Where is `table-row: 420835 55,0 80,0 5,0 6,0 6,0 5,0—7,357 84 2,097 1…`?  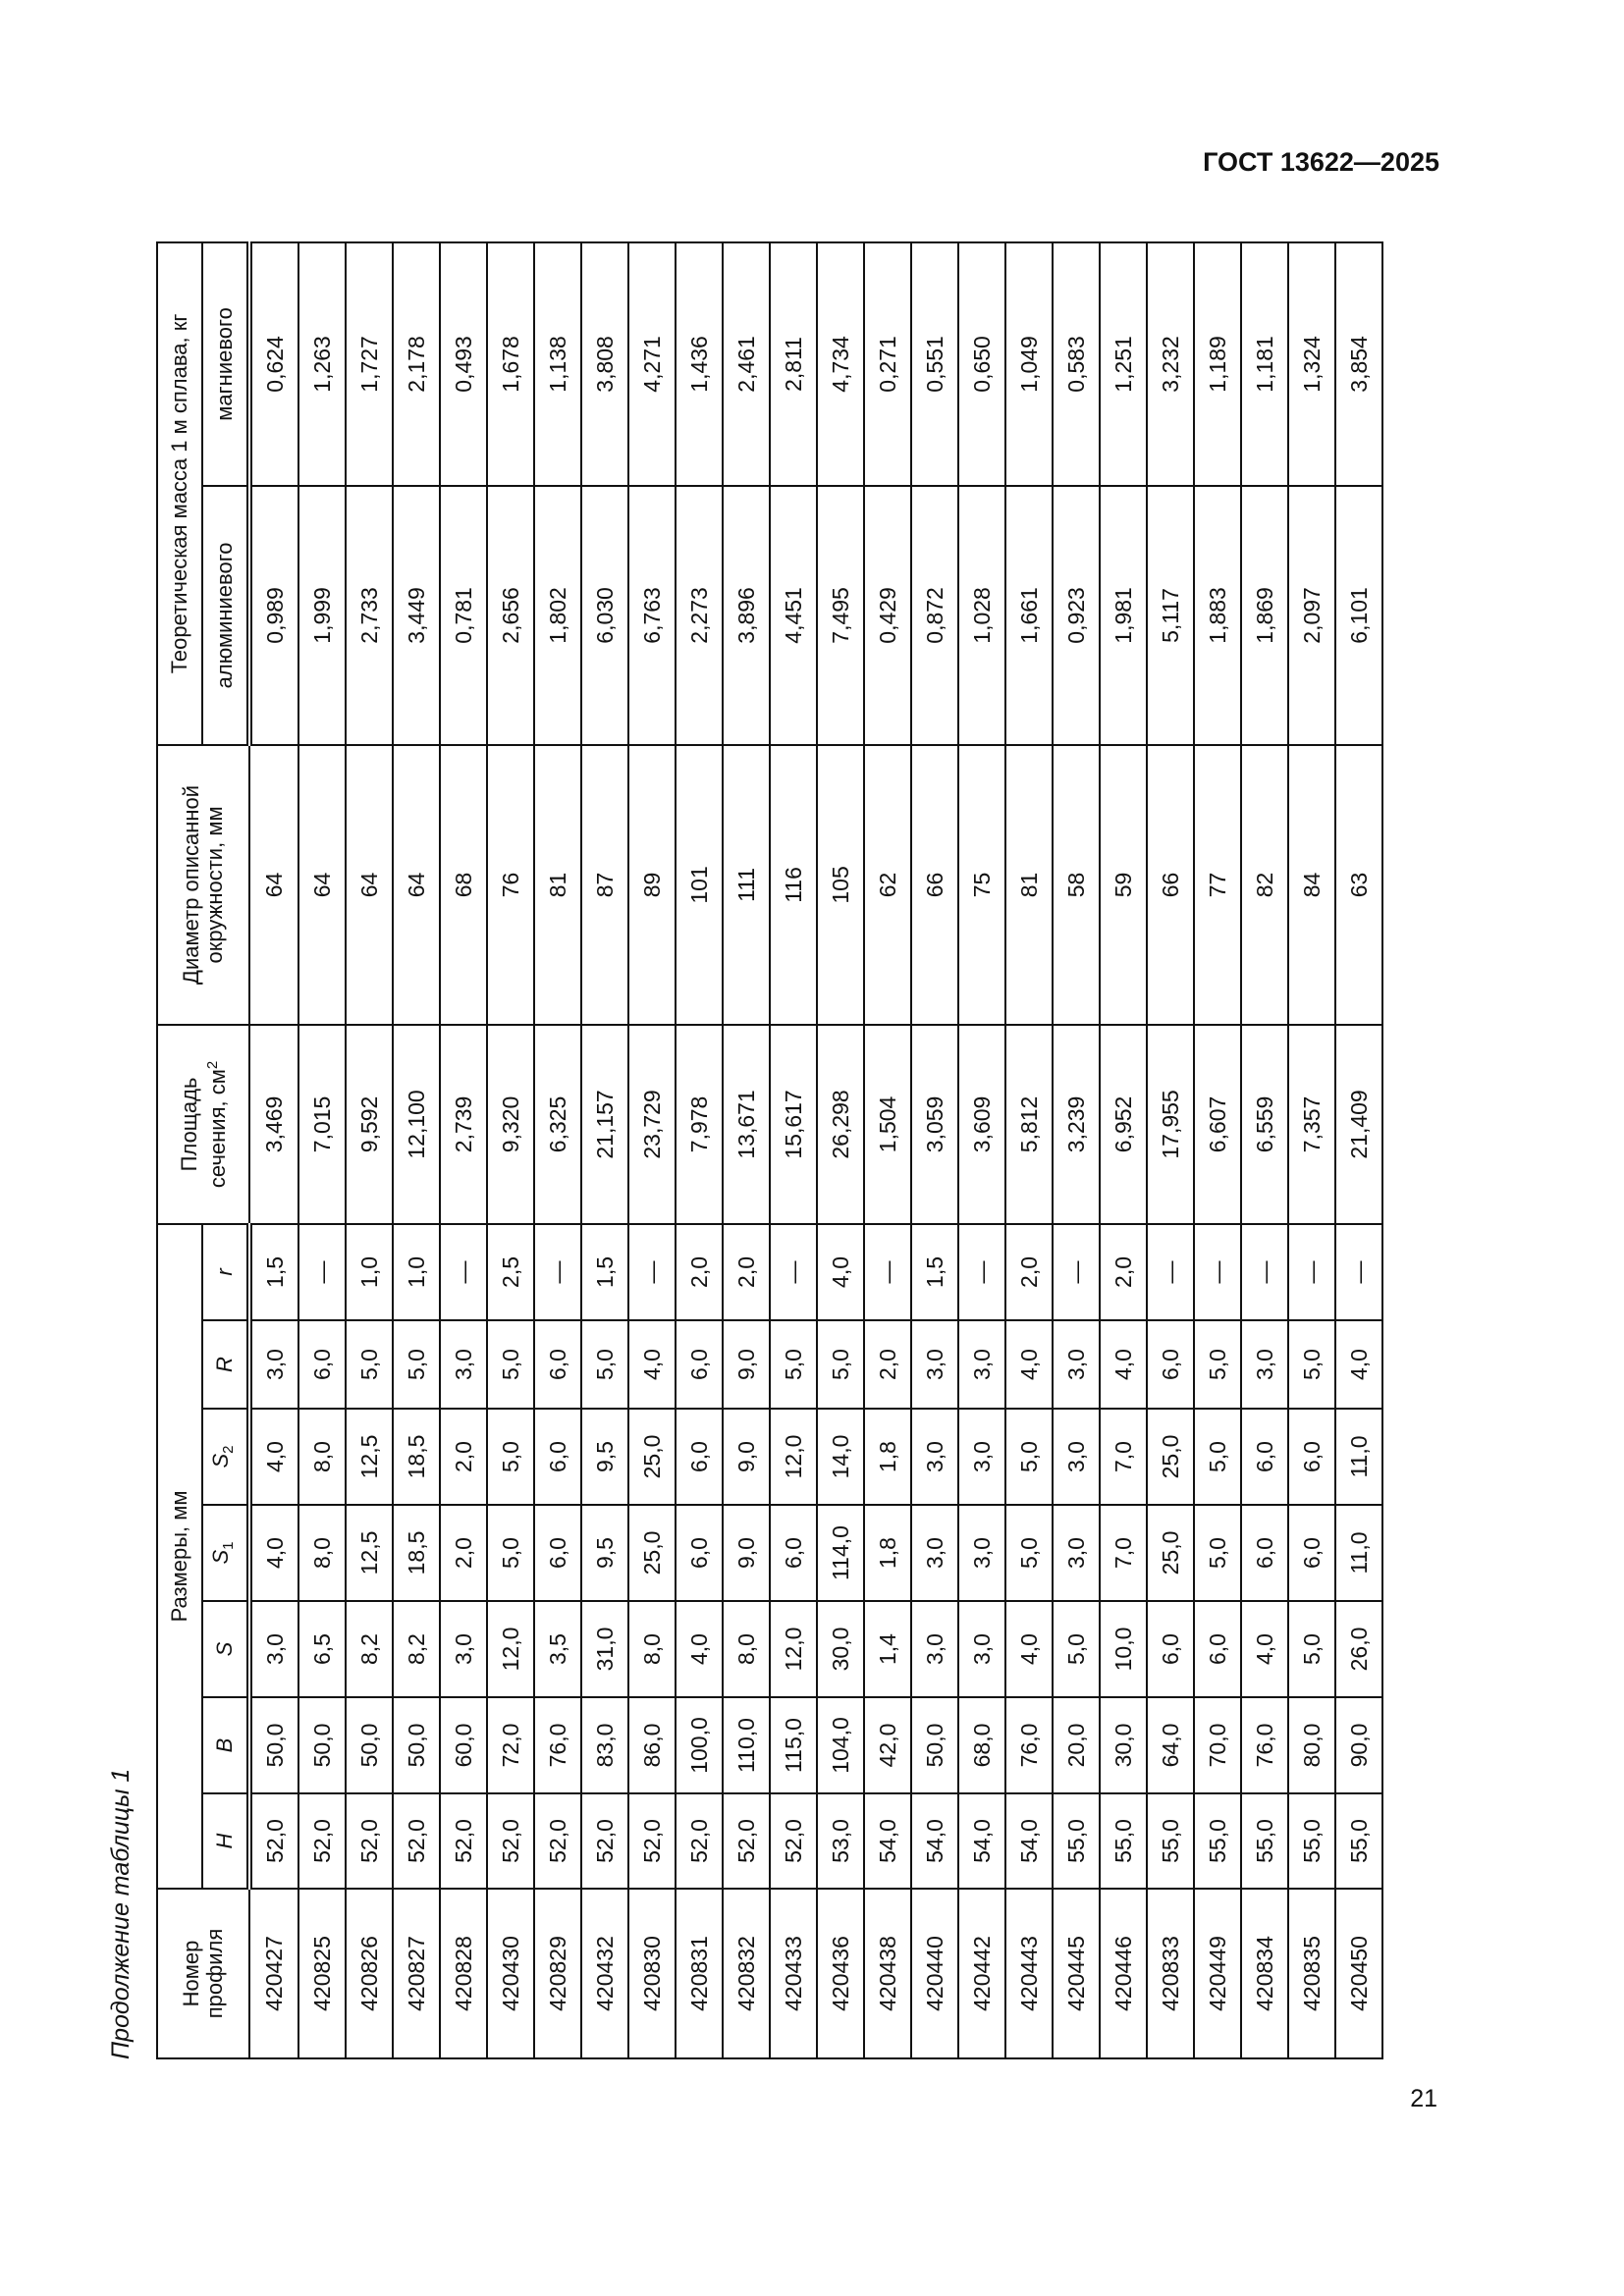 table-row: 420835 55,0 80,0 5,0 6,0 6,0 5,0—7,357 84 2,097 1… is located at coordinates (1311, 1149).